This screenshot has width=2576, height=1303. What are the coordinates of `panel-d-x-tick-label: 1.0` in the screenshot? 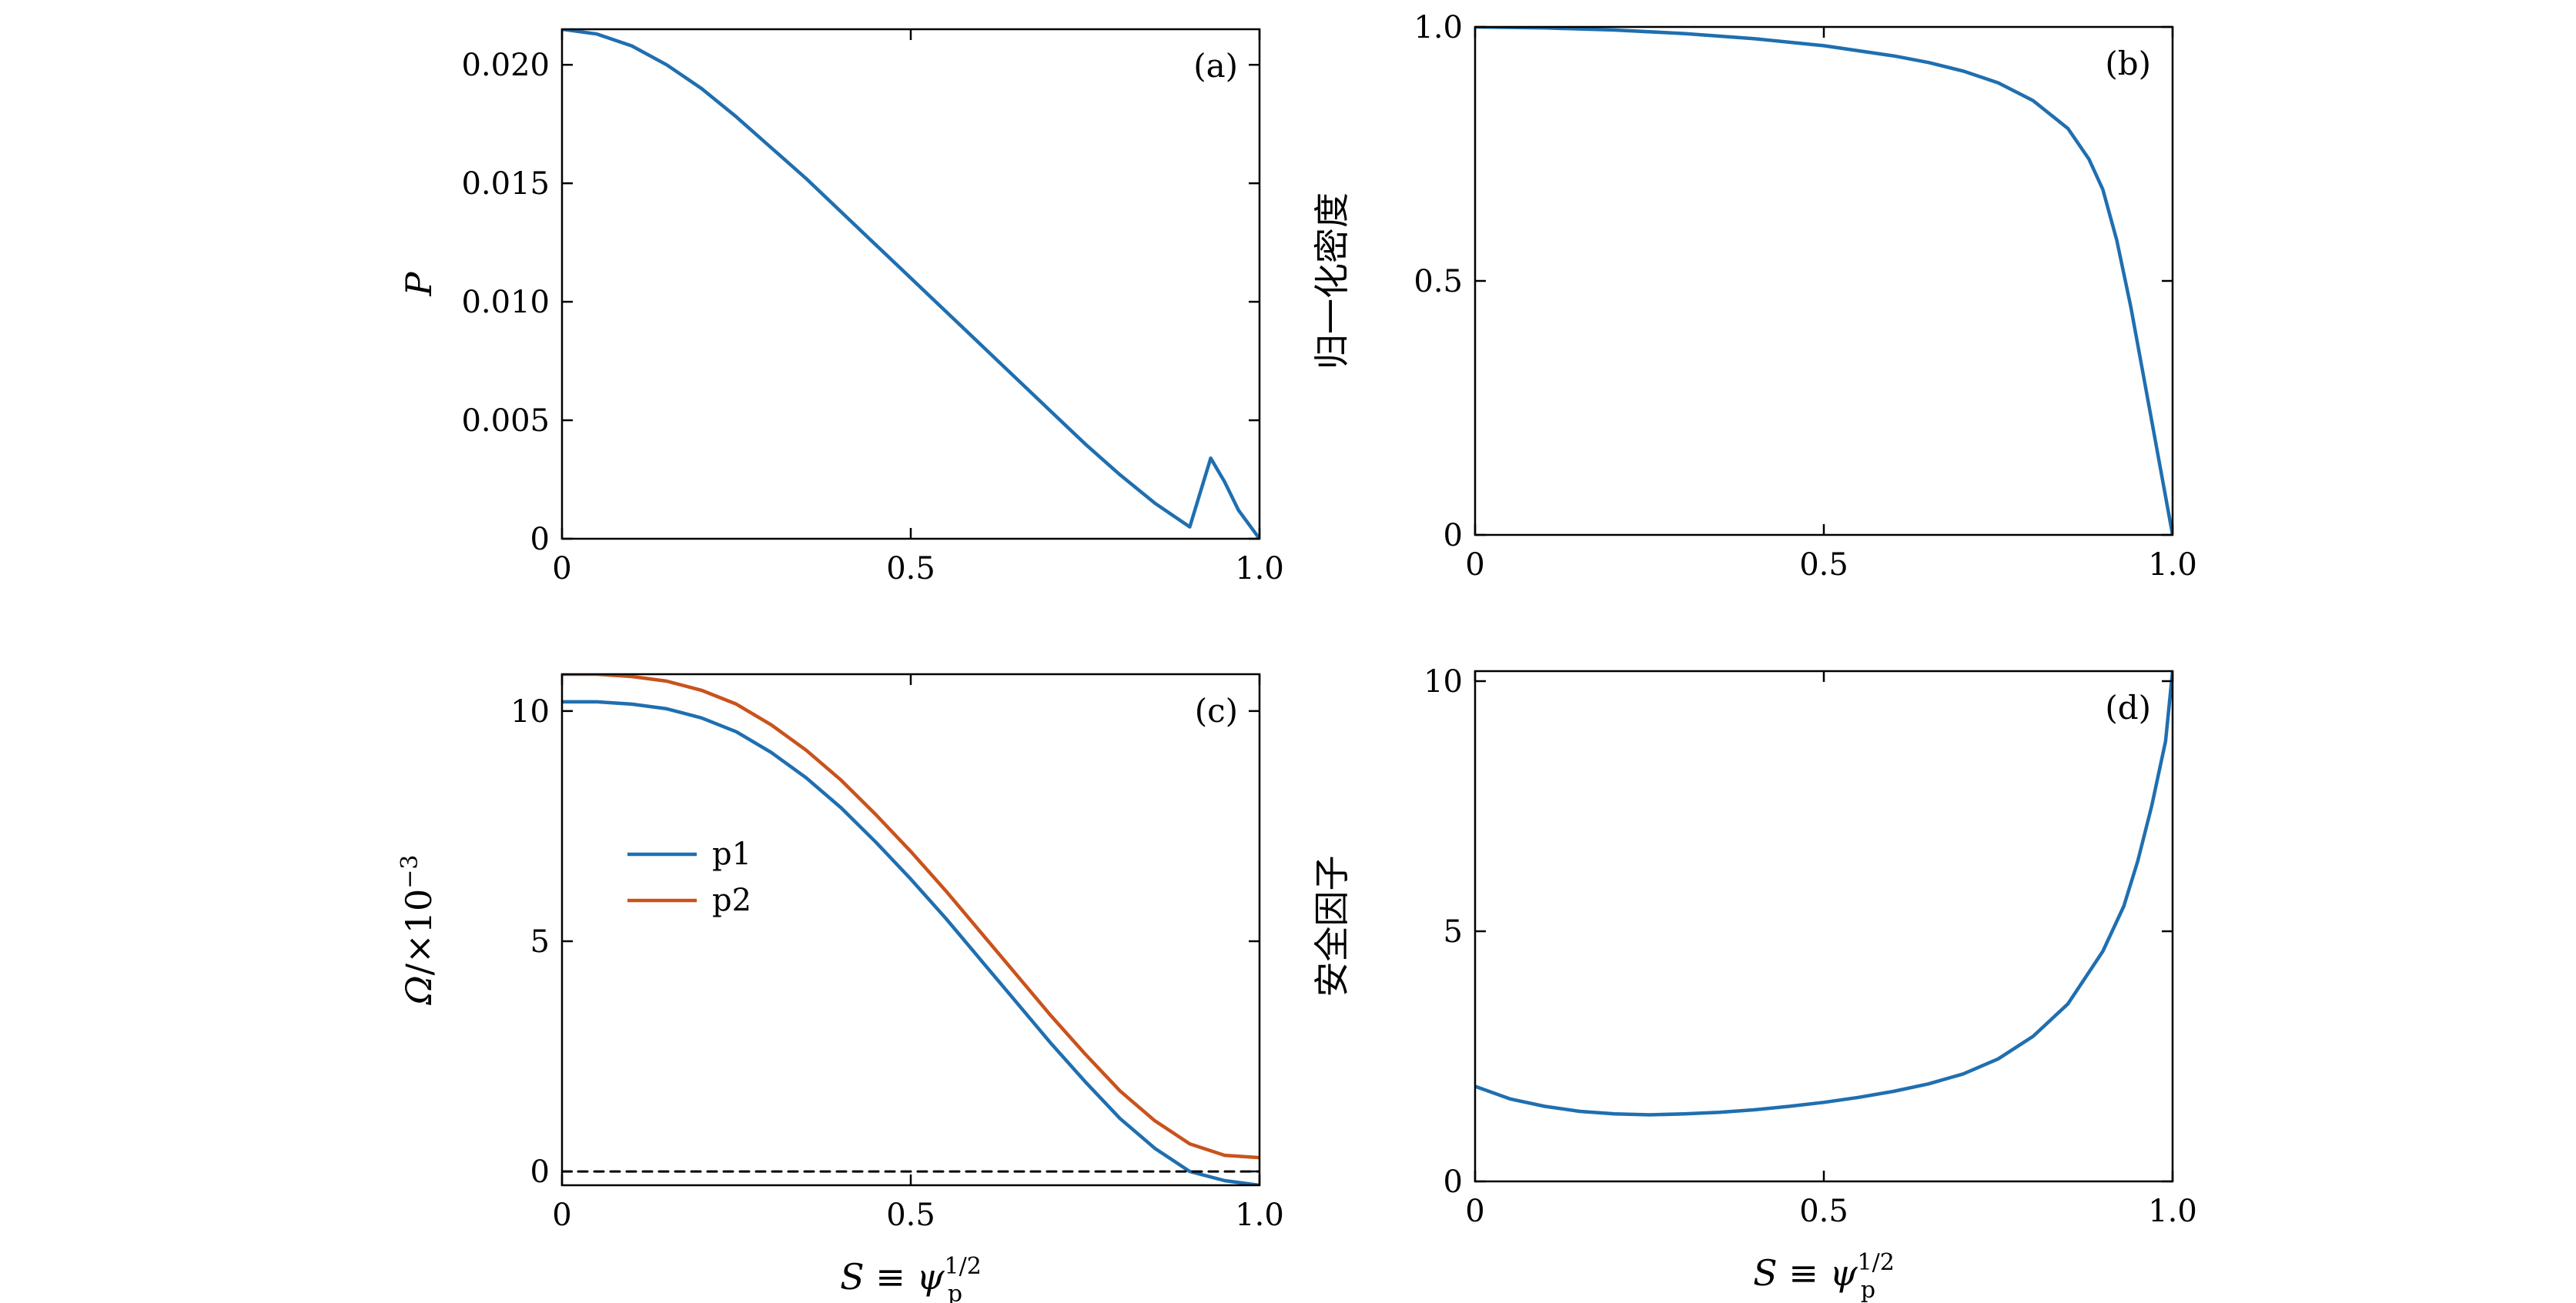 It's located at (2172, 1211).